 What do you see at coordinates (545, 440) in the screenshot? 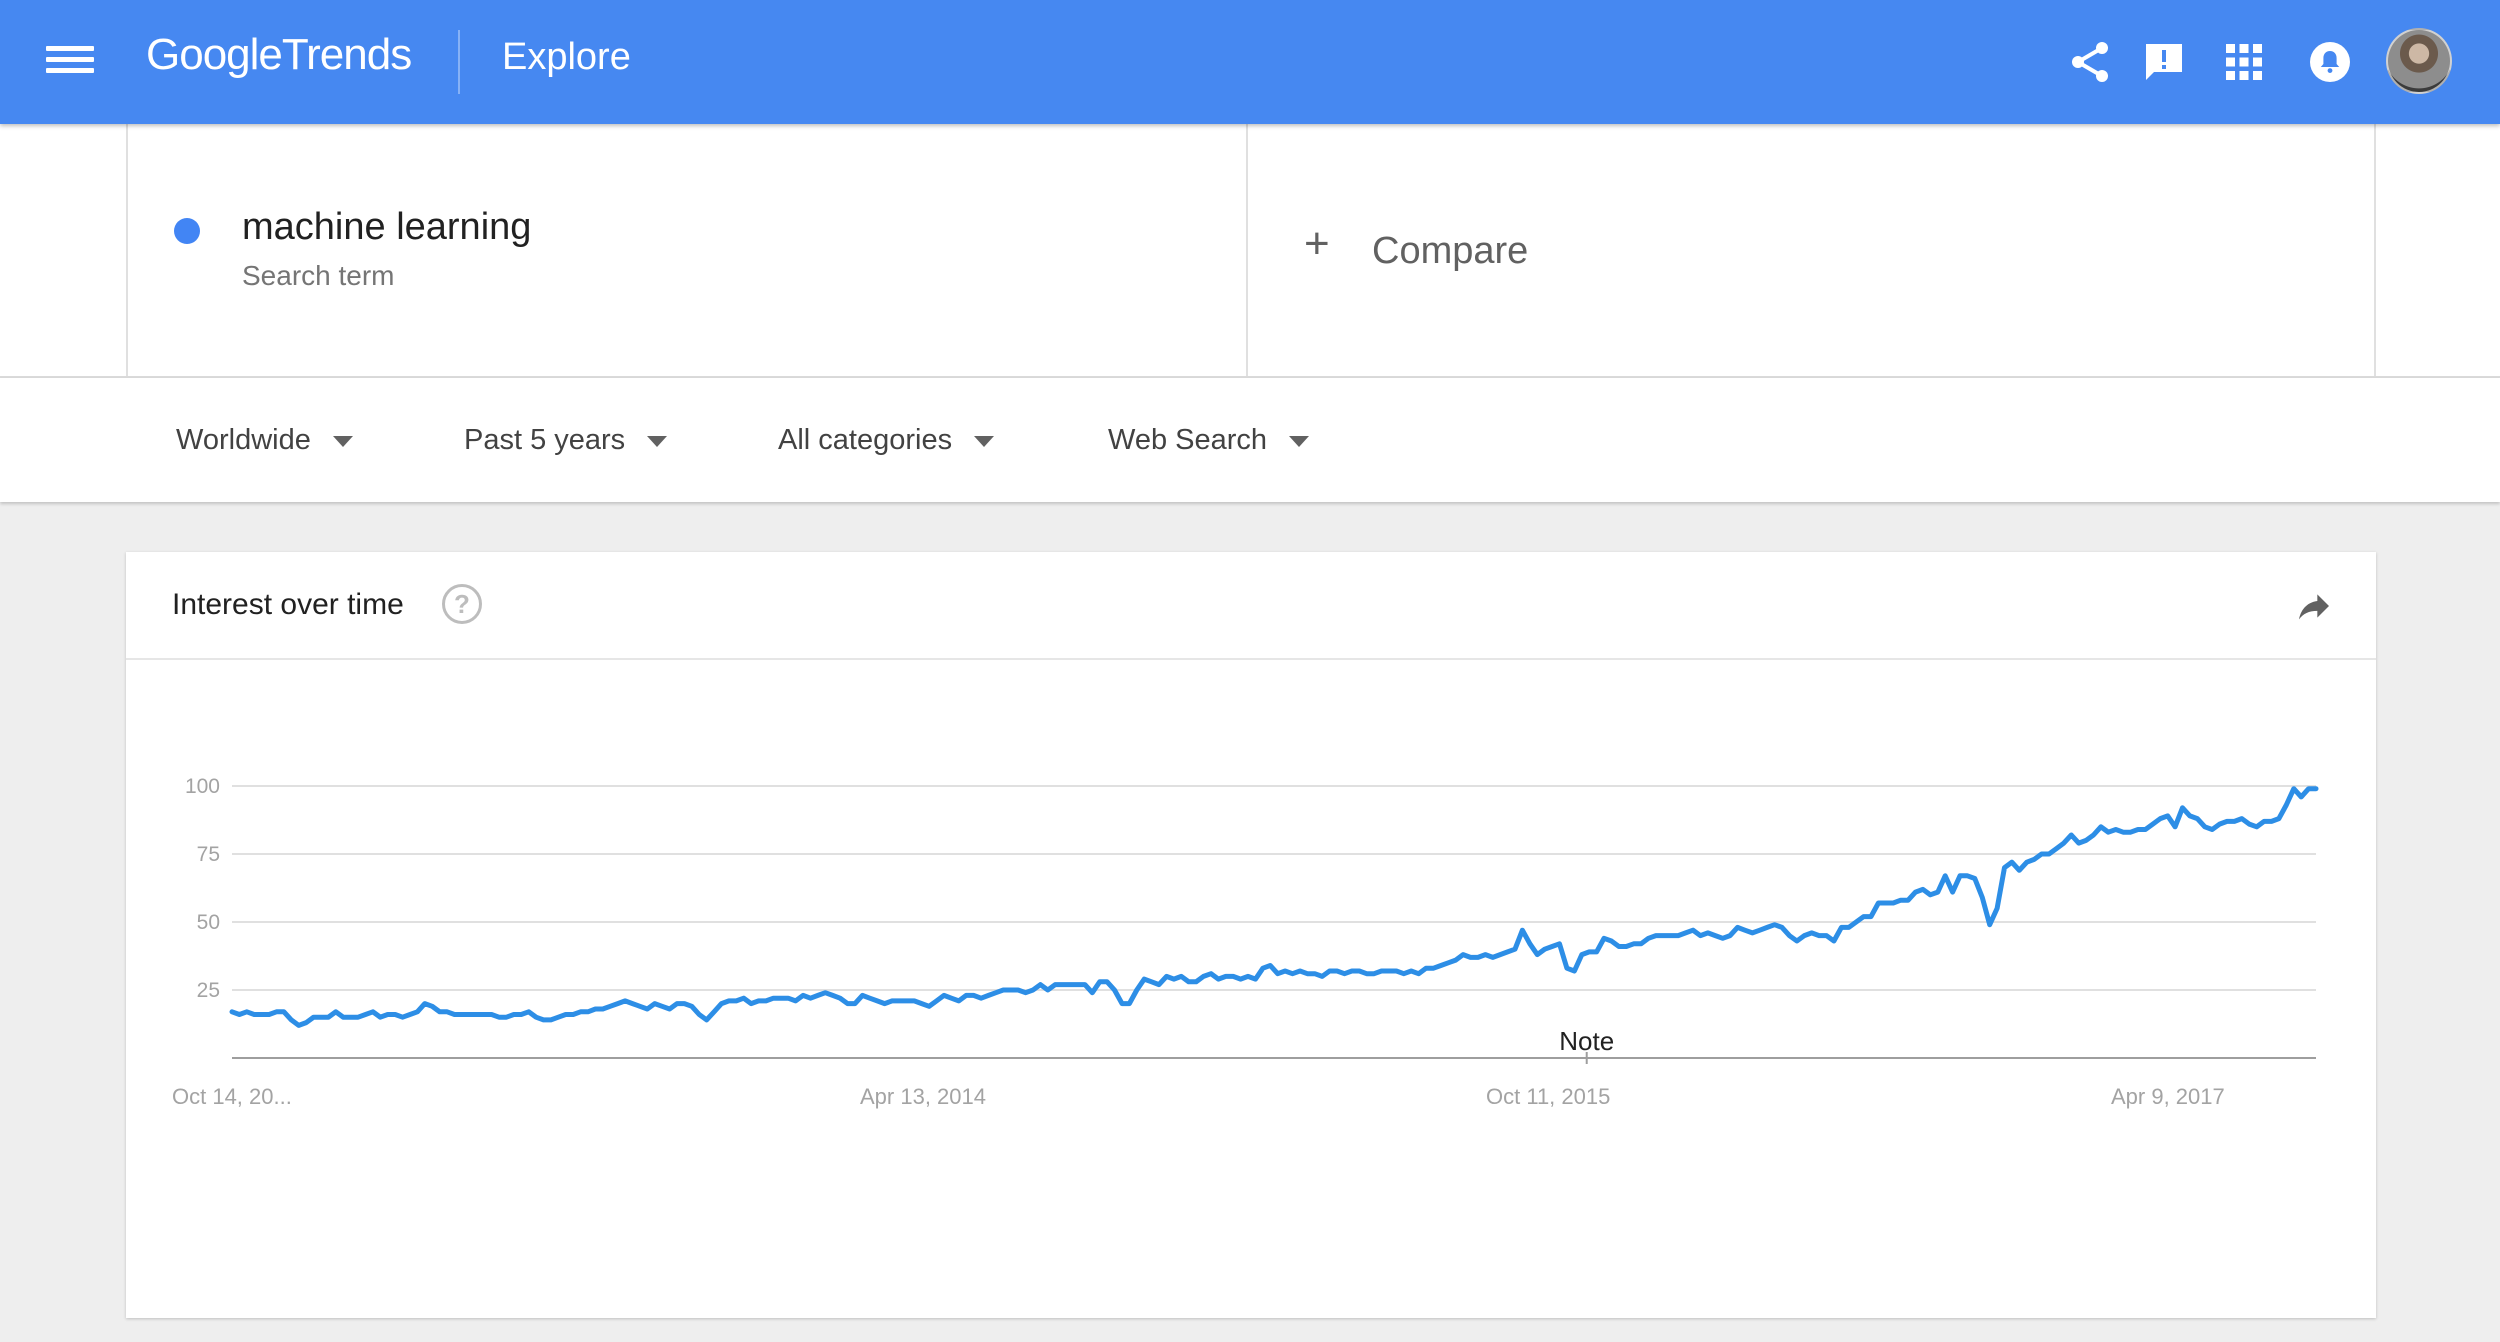
I see `filter-time-label: Past 5 years` at bounding box center [545, 440].